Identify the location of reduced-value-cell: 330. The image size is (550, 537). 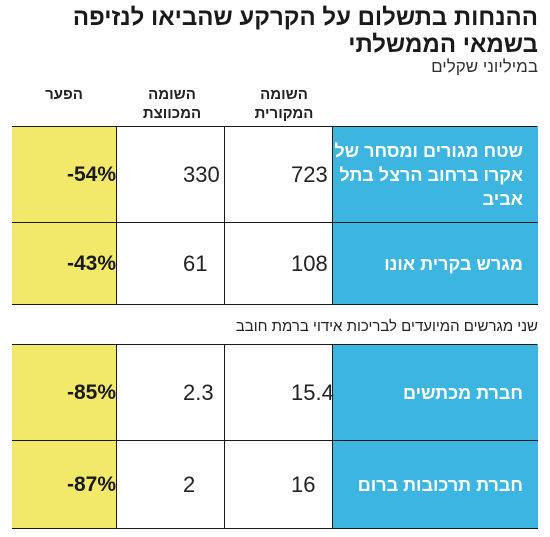
(170, 174).